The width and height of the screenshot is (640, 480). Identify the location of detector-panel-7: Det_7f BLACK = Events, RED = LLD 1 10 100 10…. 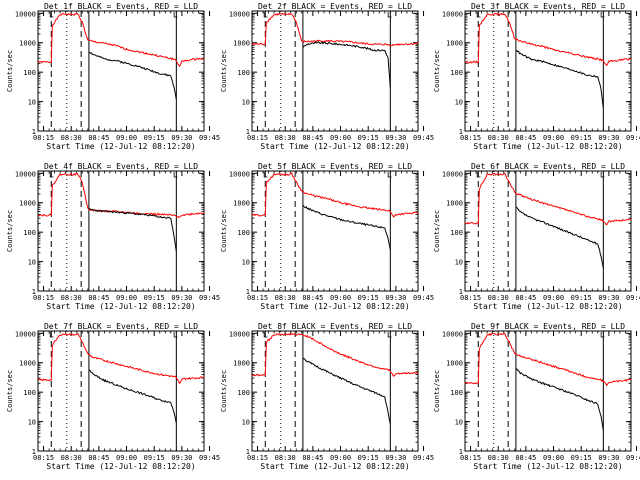
(113, 396).